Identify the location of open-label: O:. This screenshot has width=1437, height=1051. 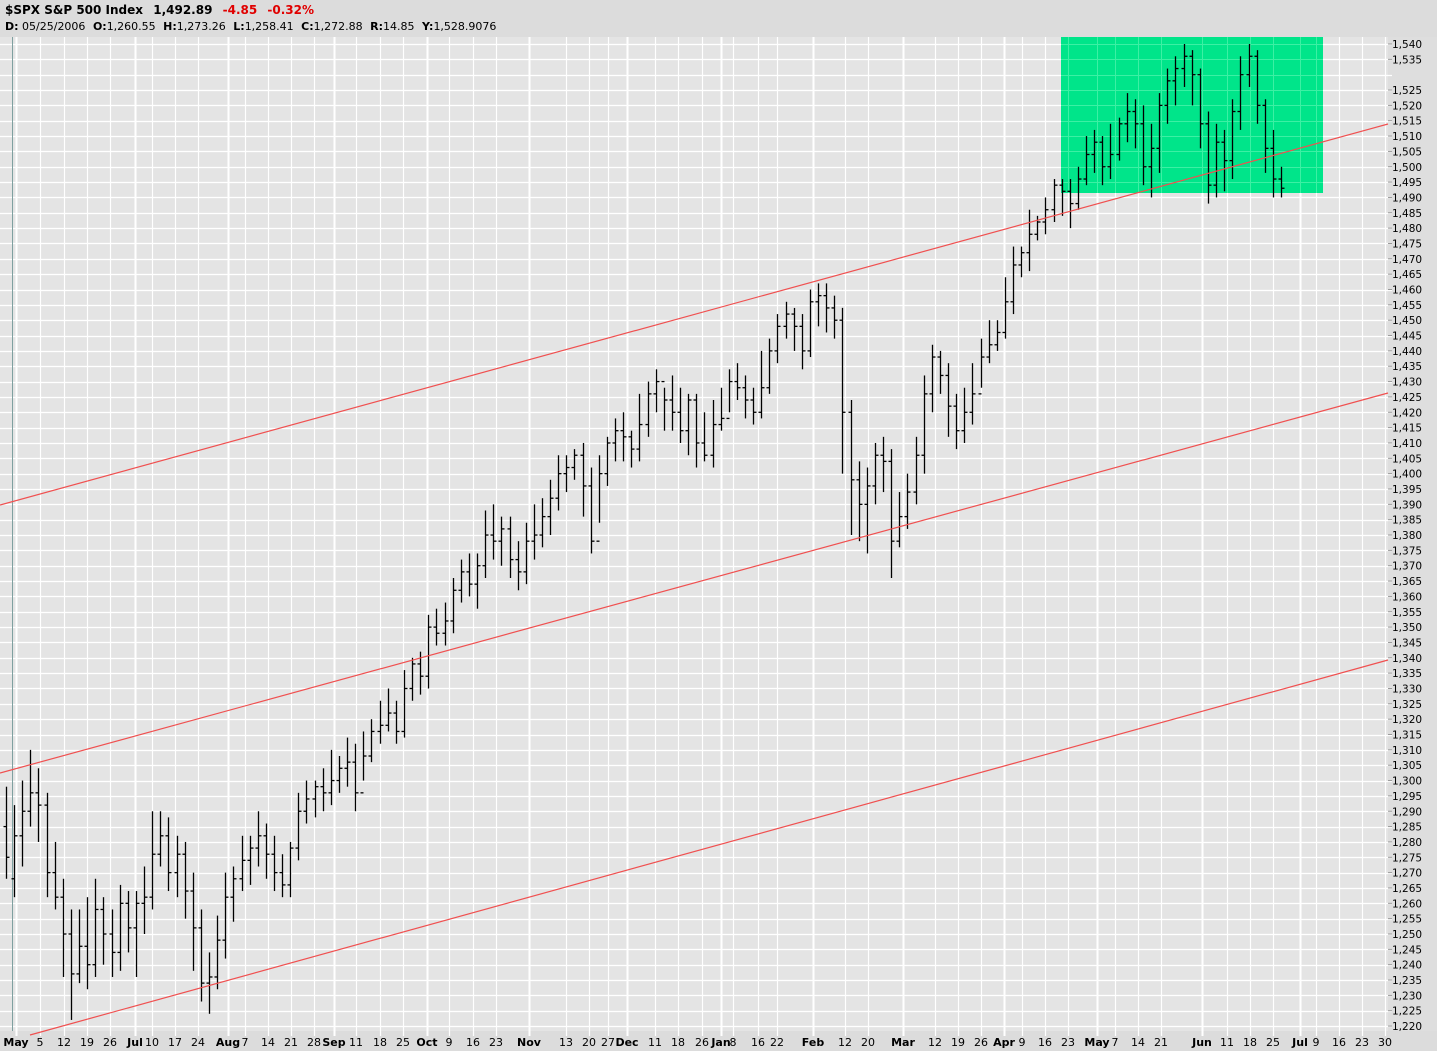
(99, 26).